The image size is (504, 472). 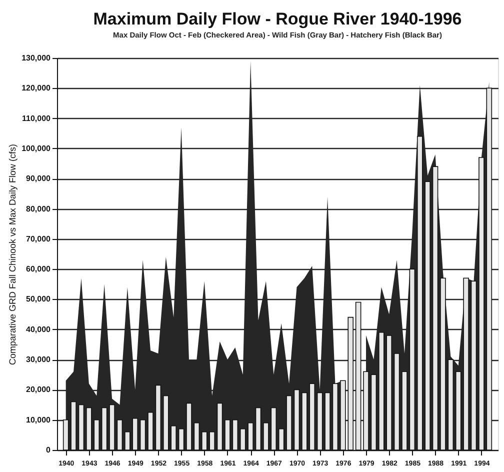 What do you see at coordinates (39, 209) in the screenshot?
I see `y-tick-label: 80,000` at bounding box center [39, 209].